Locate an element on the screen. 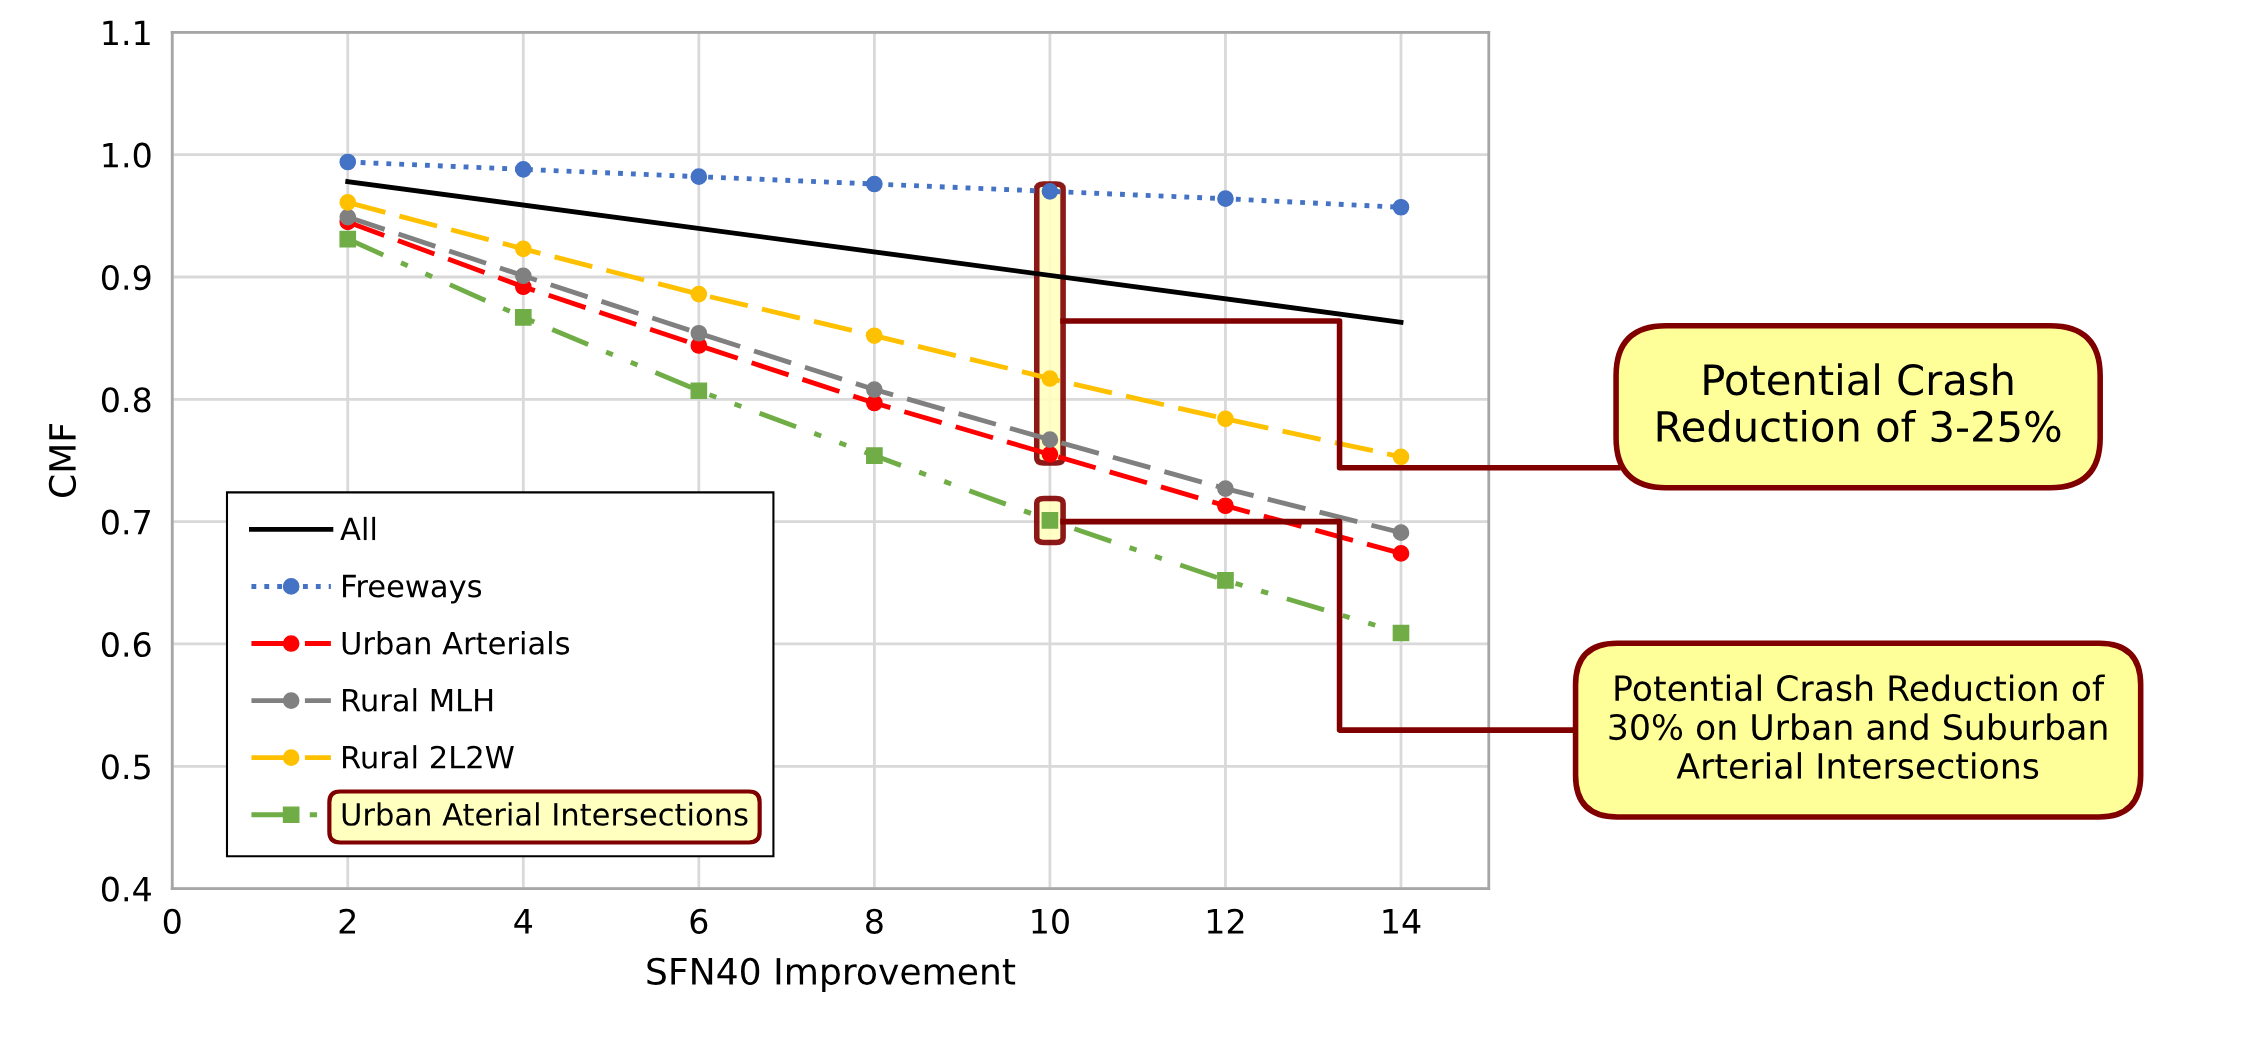  x-tick-label: 4 is located at coordinates (523, 921).